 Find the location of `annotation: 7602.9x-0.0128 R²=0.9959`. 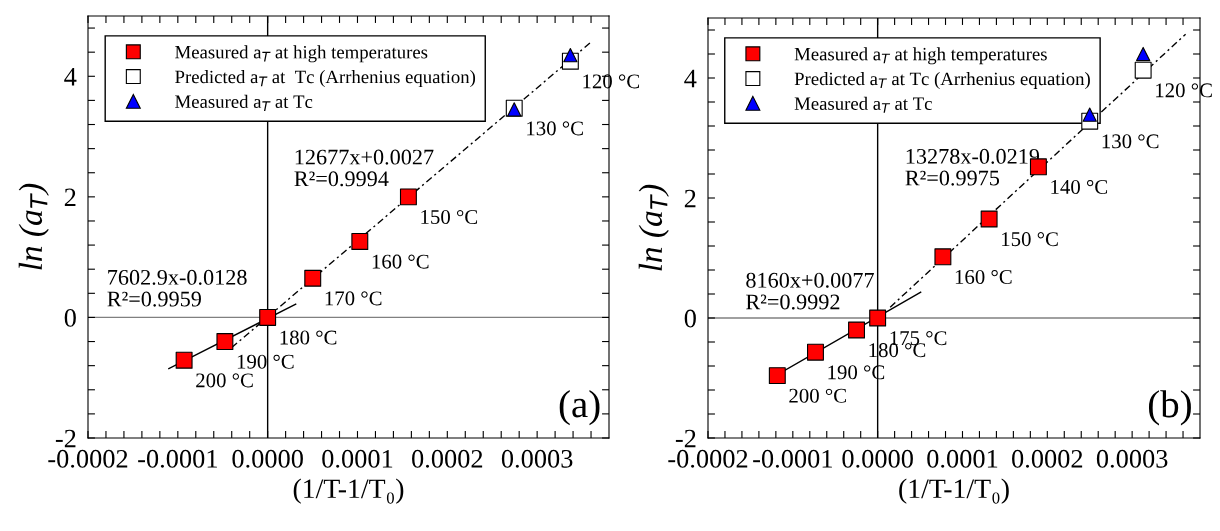

annotation: 7602.9x-0.0128 R²=0.9959 is located at coordinates (177, 288).